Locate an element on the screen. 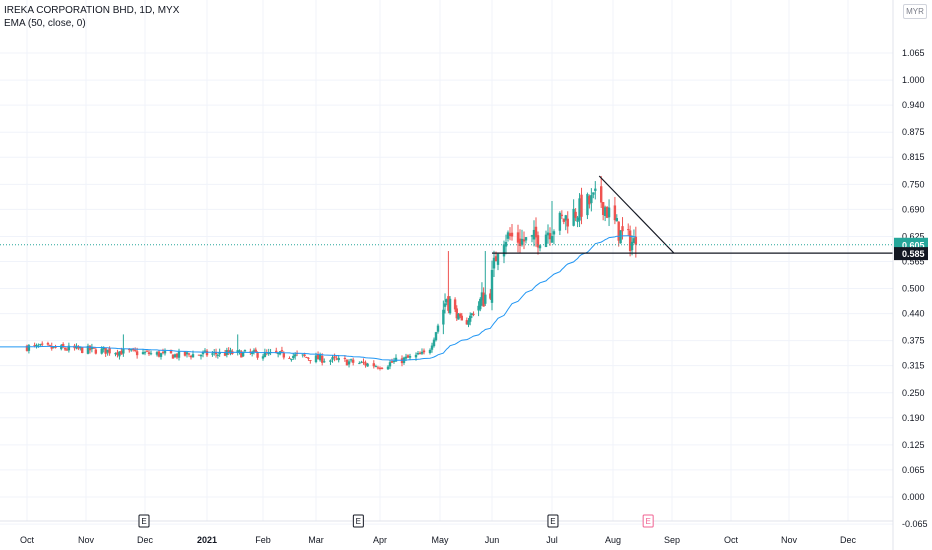 This screenshot has height=550, width=932. x-tick-label: May is located at coordinates (440, 540).